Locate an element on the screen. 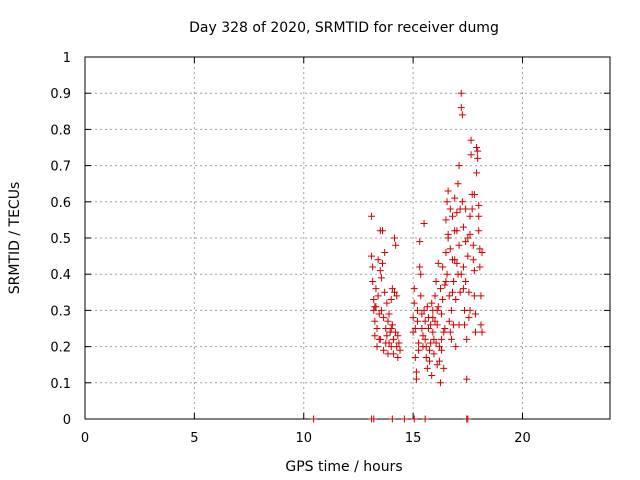 The width and height of the screenshot is (640, 480). y-tick-label: 0.3 is located at coordinates (60, 311).